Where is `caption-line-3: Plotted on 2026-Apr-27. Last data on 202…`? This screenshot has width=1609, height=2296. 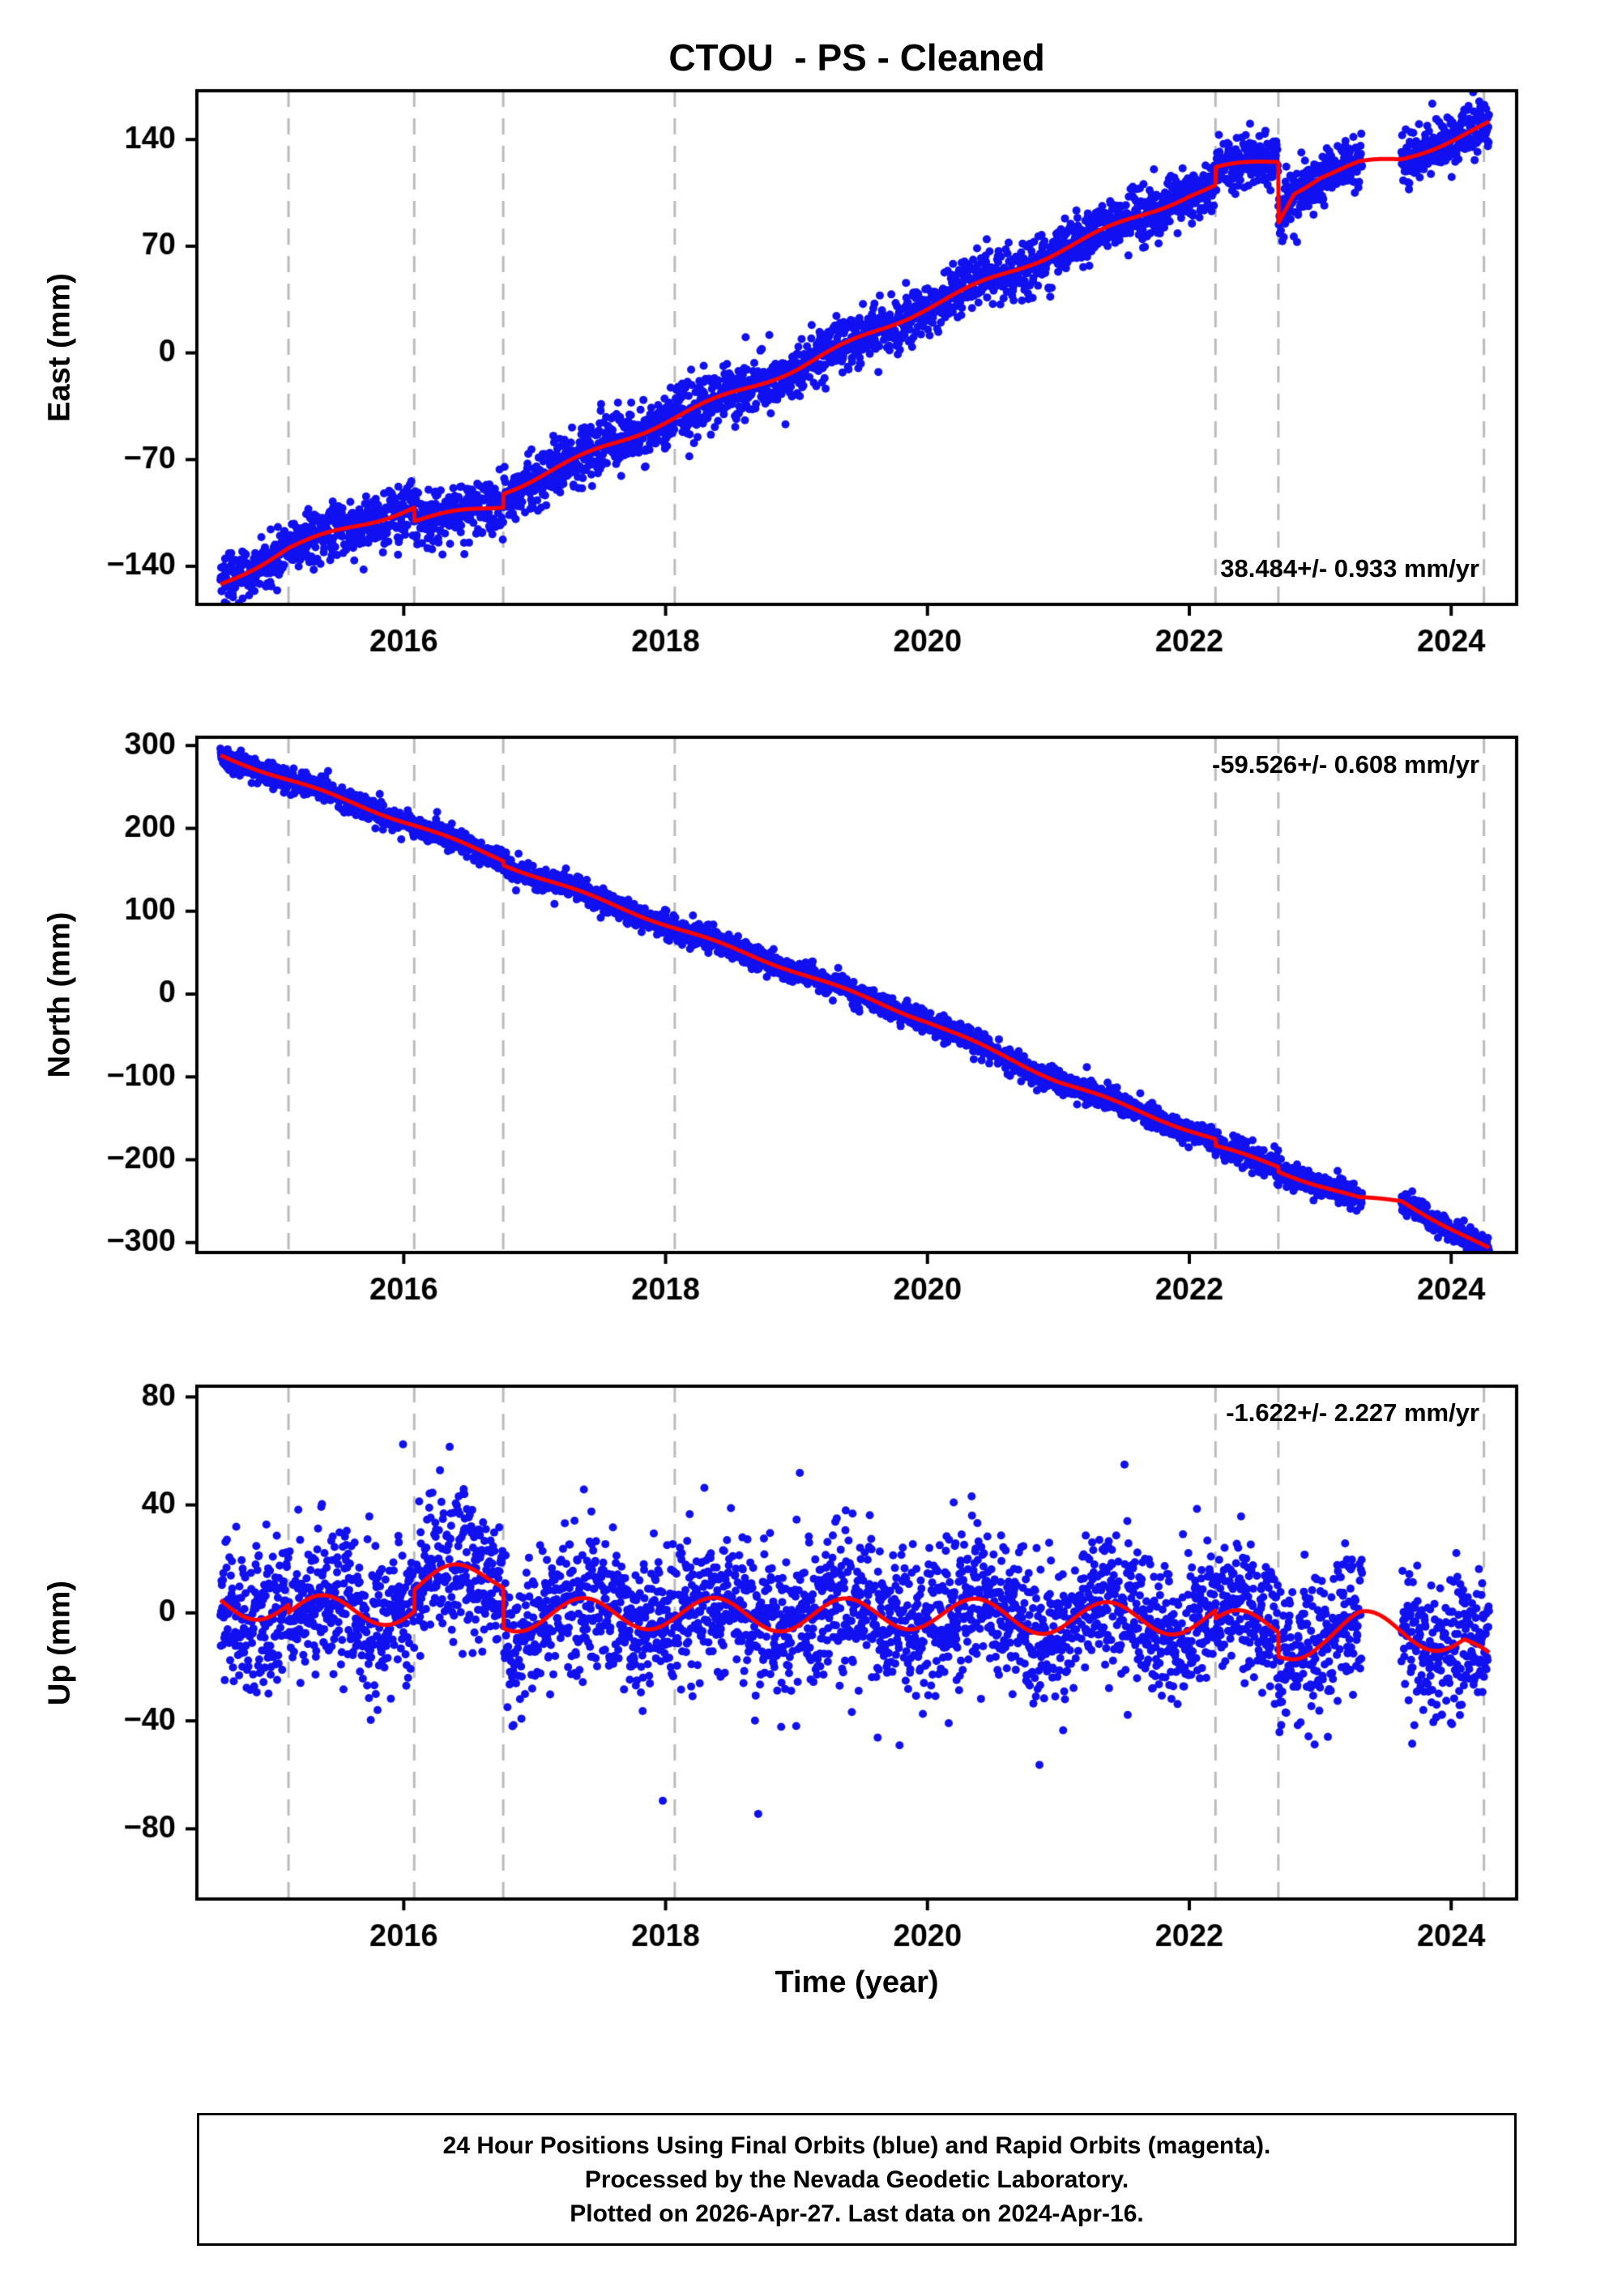
caption-line-3: Plotted on 2026-Apr-27. Last data on 202… is located at coordinates (857, 2214).